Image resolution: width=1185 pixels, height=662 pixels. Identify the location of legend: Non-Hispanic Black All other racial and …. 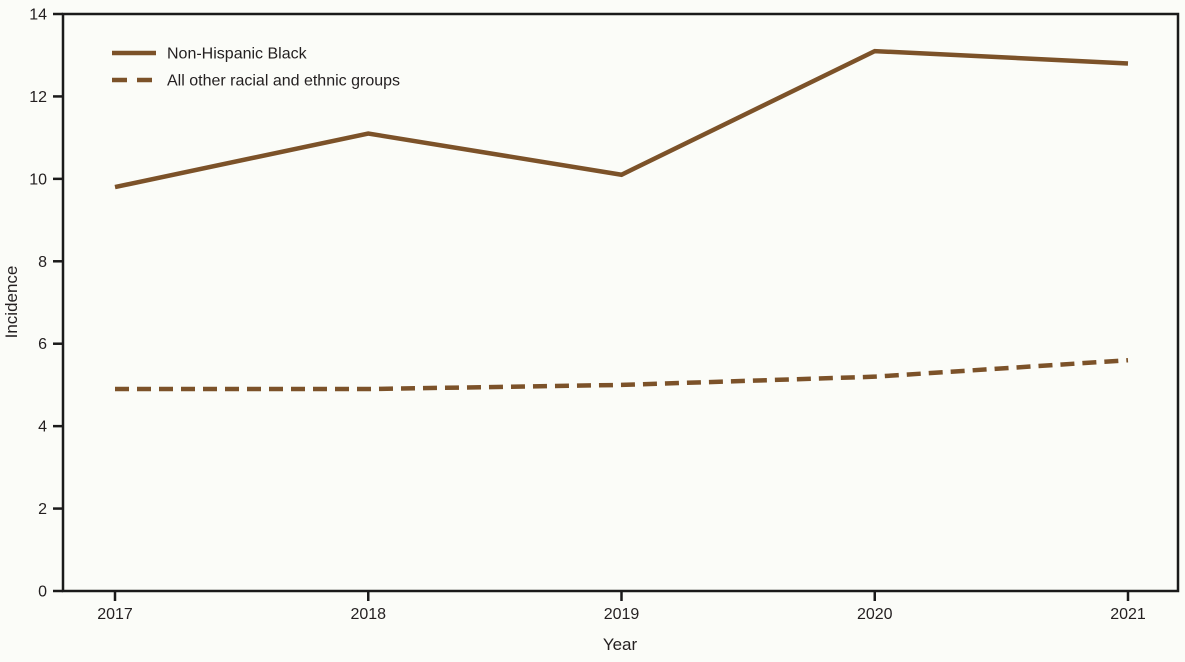
(256, 68).